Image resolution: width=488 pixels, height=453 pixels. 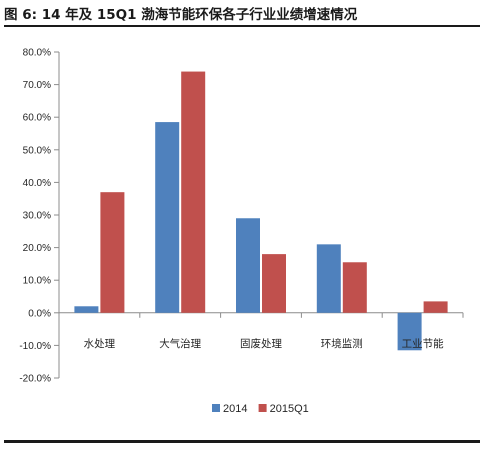 What do you see at coordinates (100, 344) in the screenshot?
I see `category-label: 水处理` at bounding box center [100, 344].